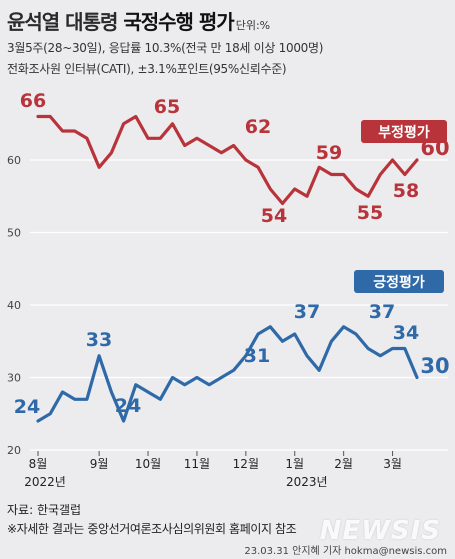 The height and width of the screenshot is (559, 455). What do you see at coordinates (14, 450) in the screenshot?
I see `y-tick-label: 20` at bounding box center [14, 450].